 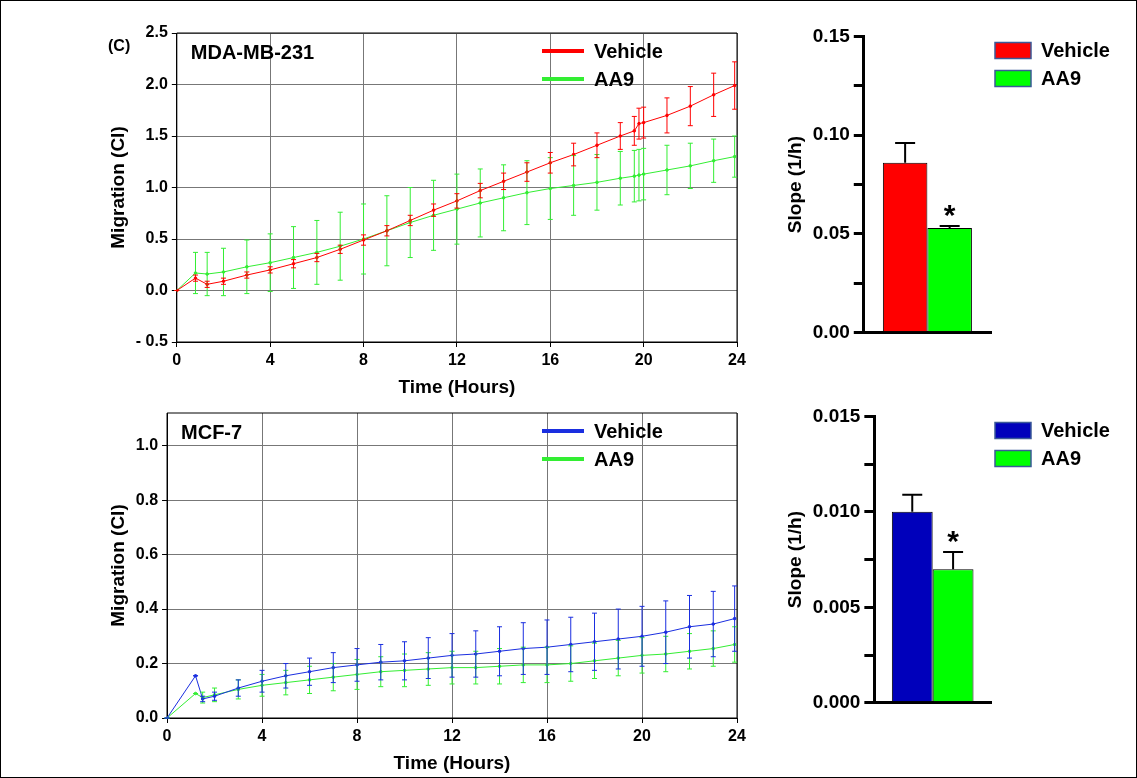 I want to click on text: (C), so click(x=119, y=46).